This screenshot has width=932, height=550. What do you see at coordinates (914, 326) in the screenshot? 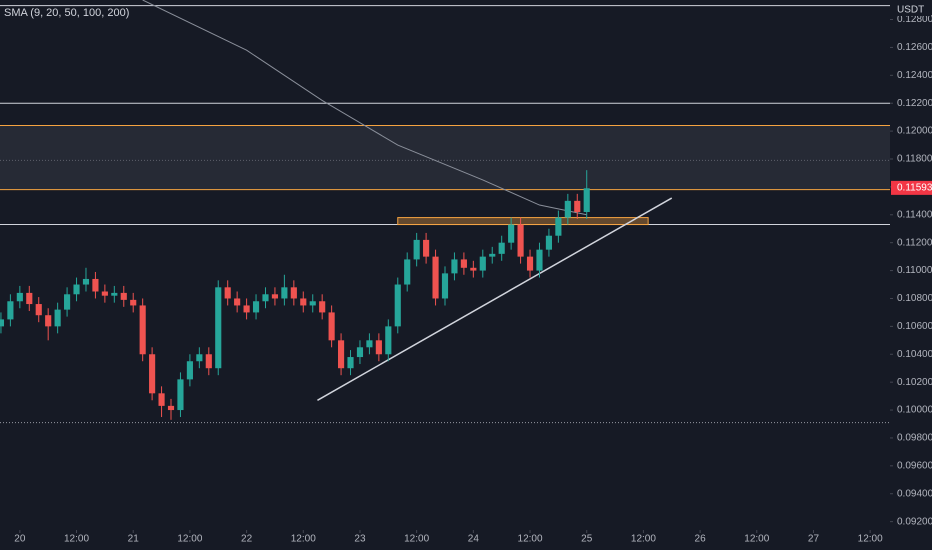
I see `y-tick-label: 0.10600` at bounding box center [914, 326].